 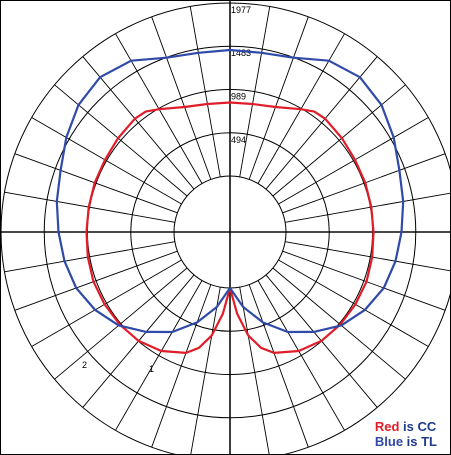 What do you see at coordinates (389, 441) in the screenshot?
I see `legend-blue-word: Blue` at bounding box center [389, 441].